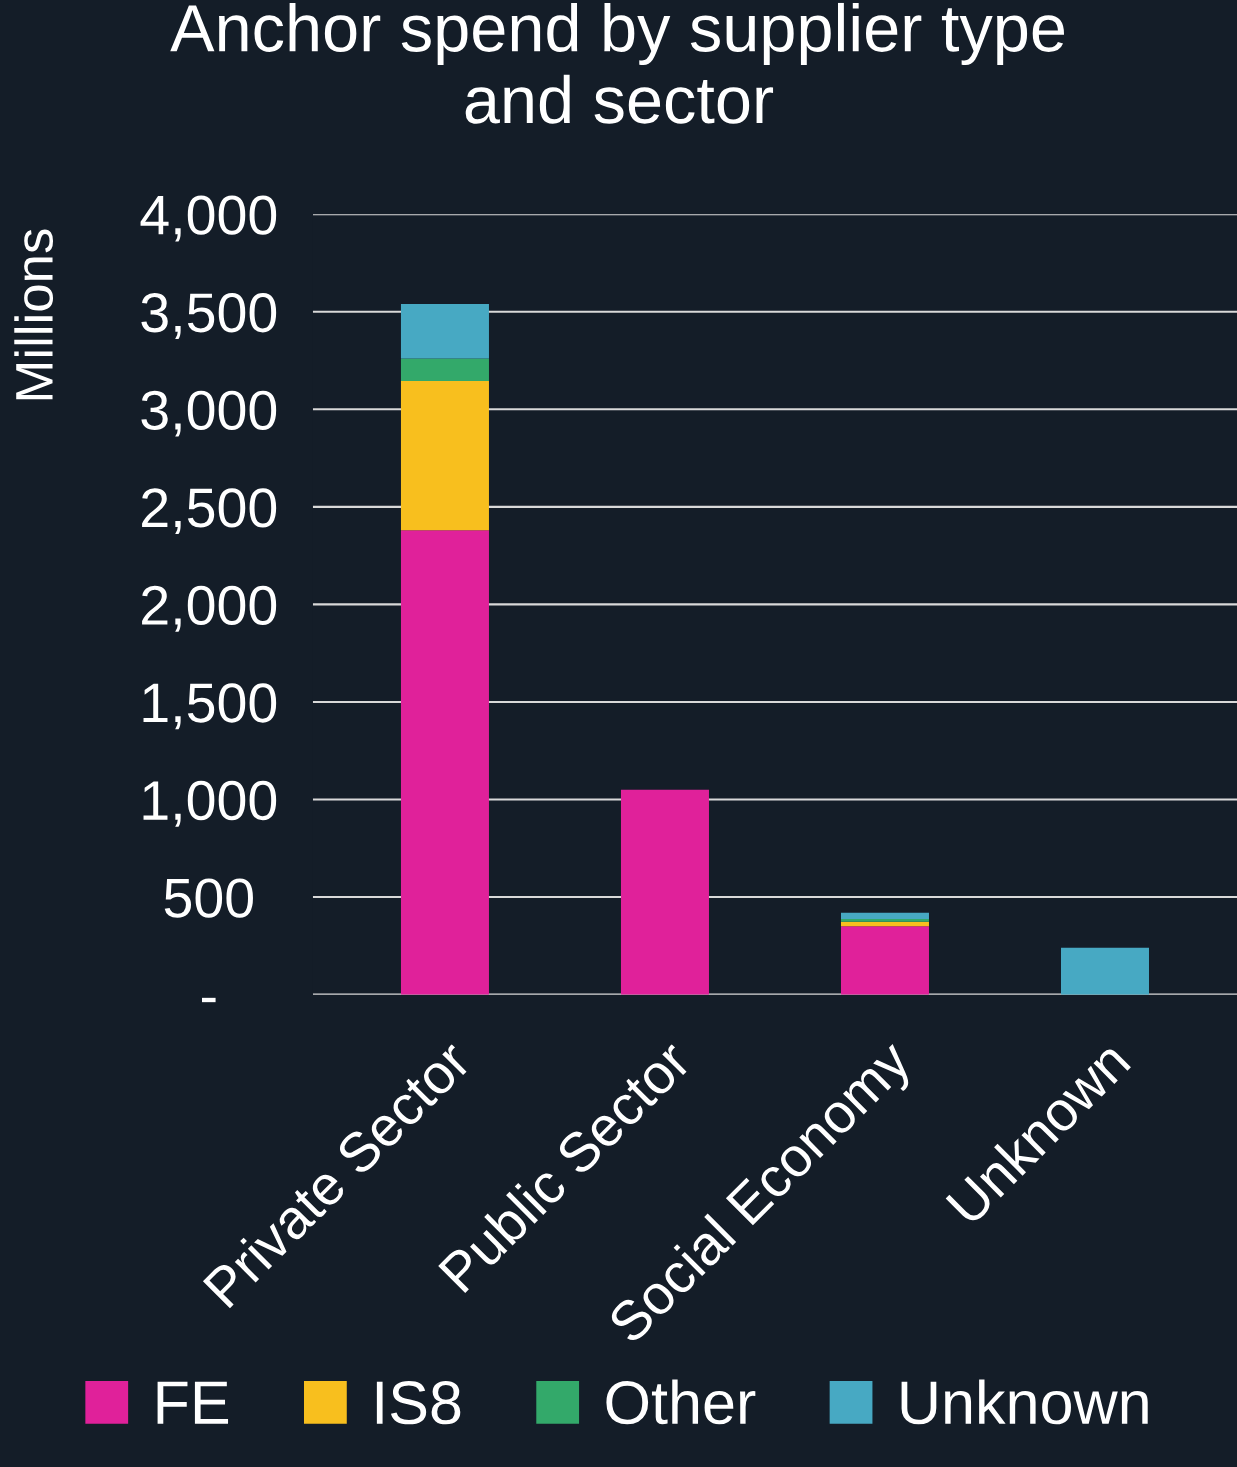  Describe the element at coordinates (681, 1402) in the screenshot. I see `legend-label: Other` at that location.